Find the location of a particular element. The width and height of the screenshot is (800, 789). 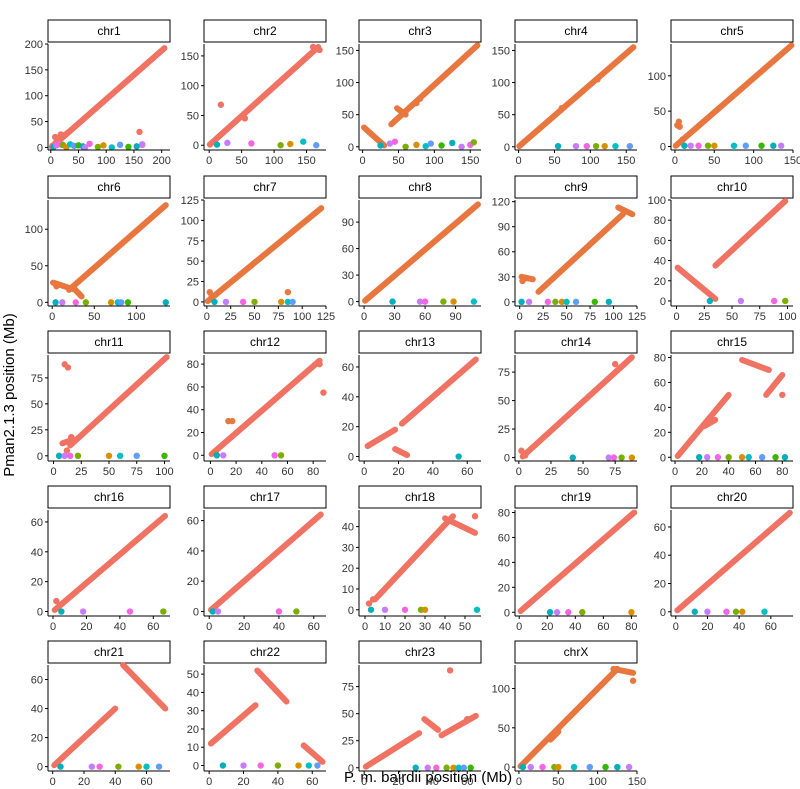

panel-chr15: chr15 0 20 40 60 80 0 20 40 60 80 is located at coordinates (724, 404).